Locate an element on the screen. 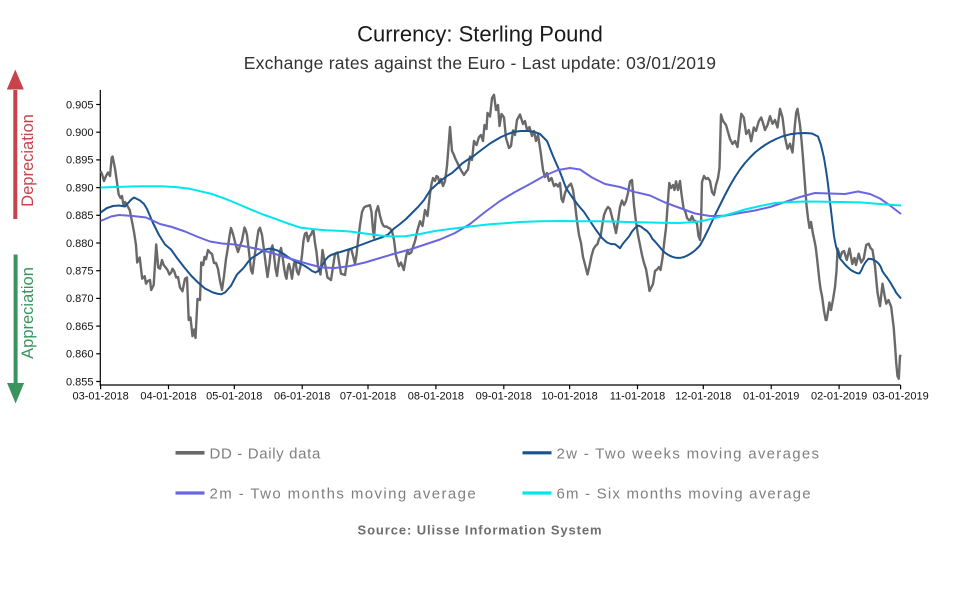 The height and width of the screenshot is (600, 960). svg-text: 0.865 is located at coordinates (80, 327).